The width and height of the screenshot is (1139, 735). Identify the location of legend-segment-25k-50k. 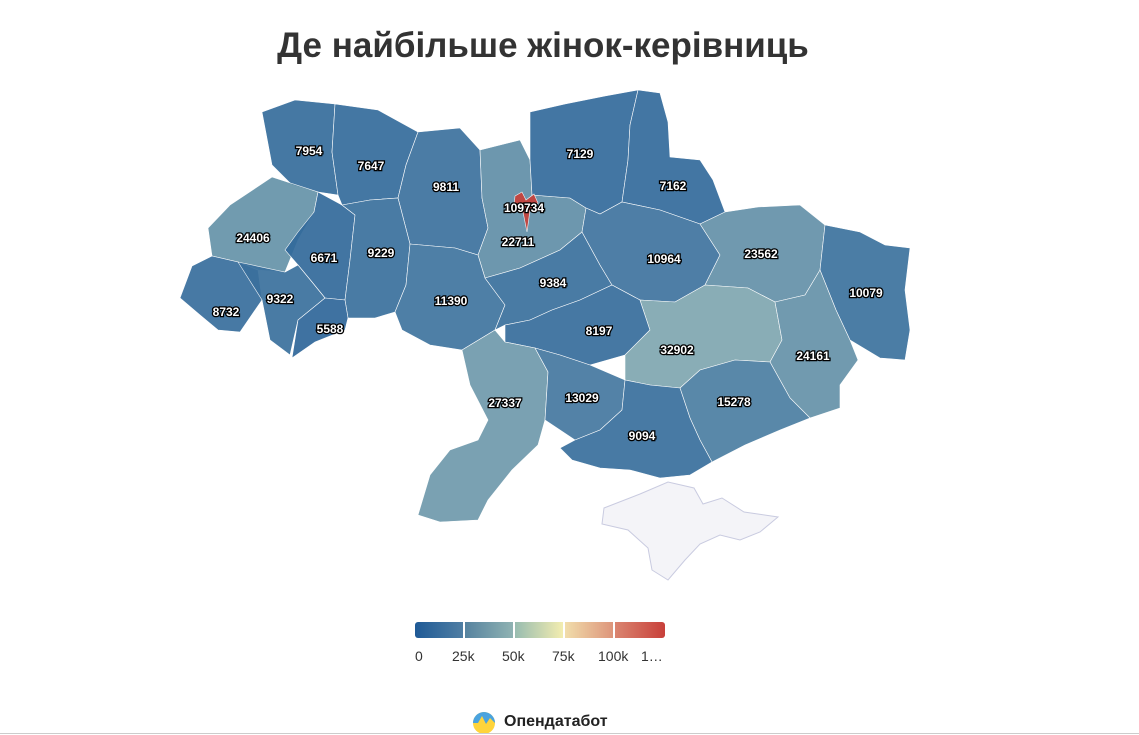
(489, 630).